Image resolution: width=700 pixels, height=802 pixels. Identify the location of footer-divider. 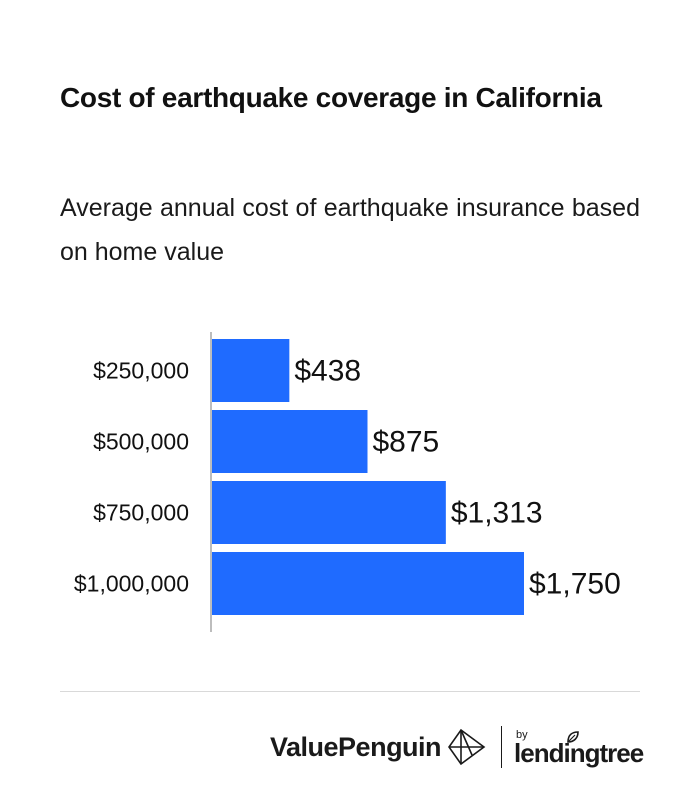
(350, 691).